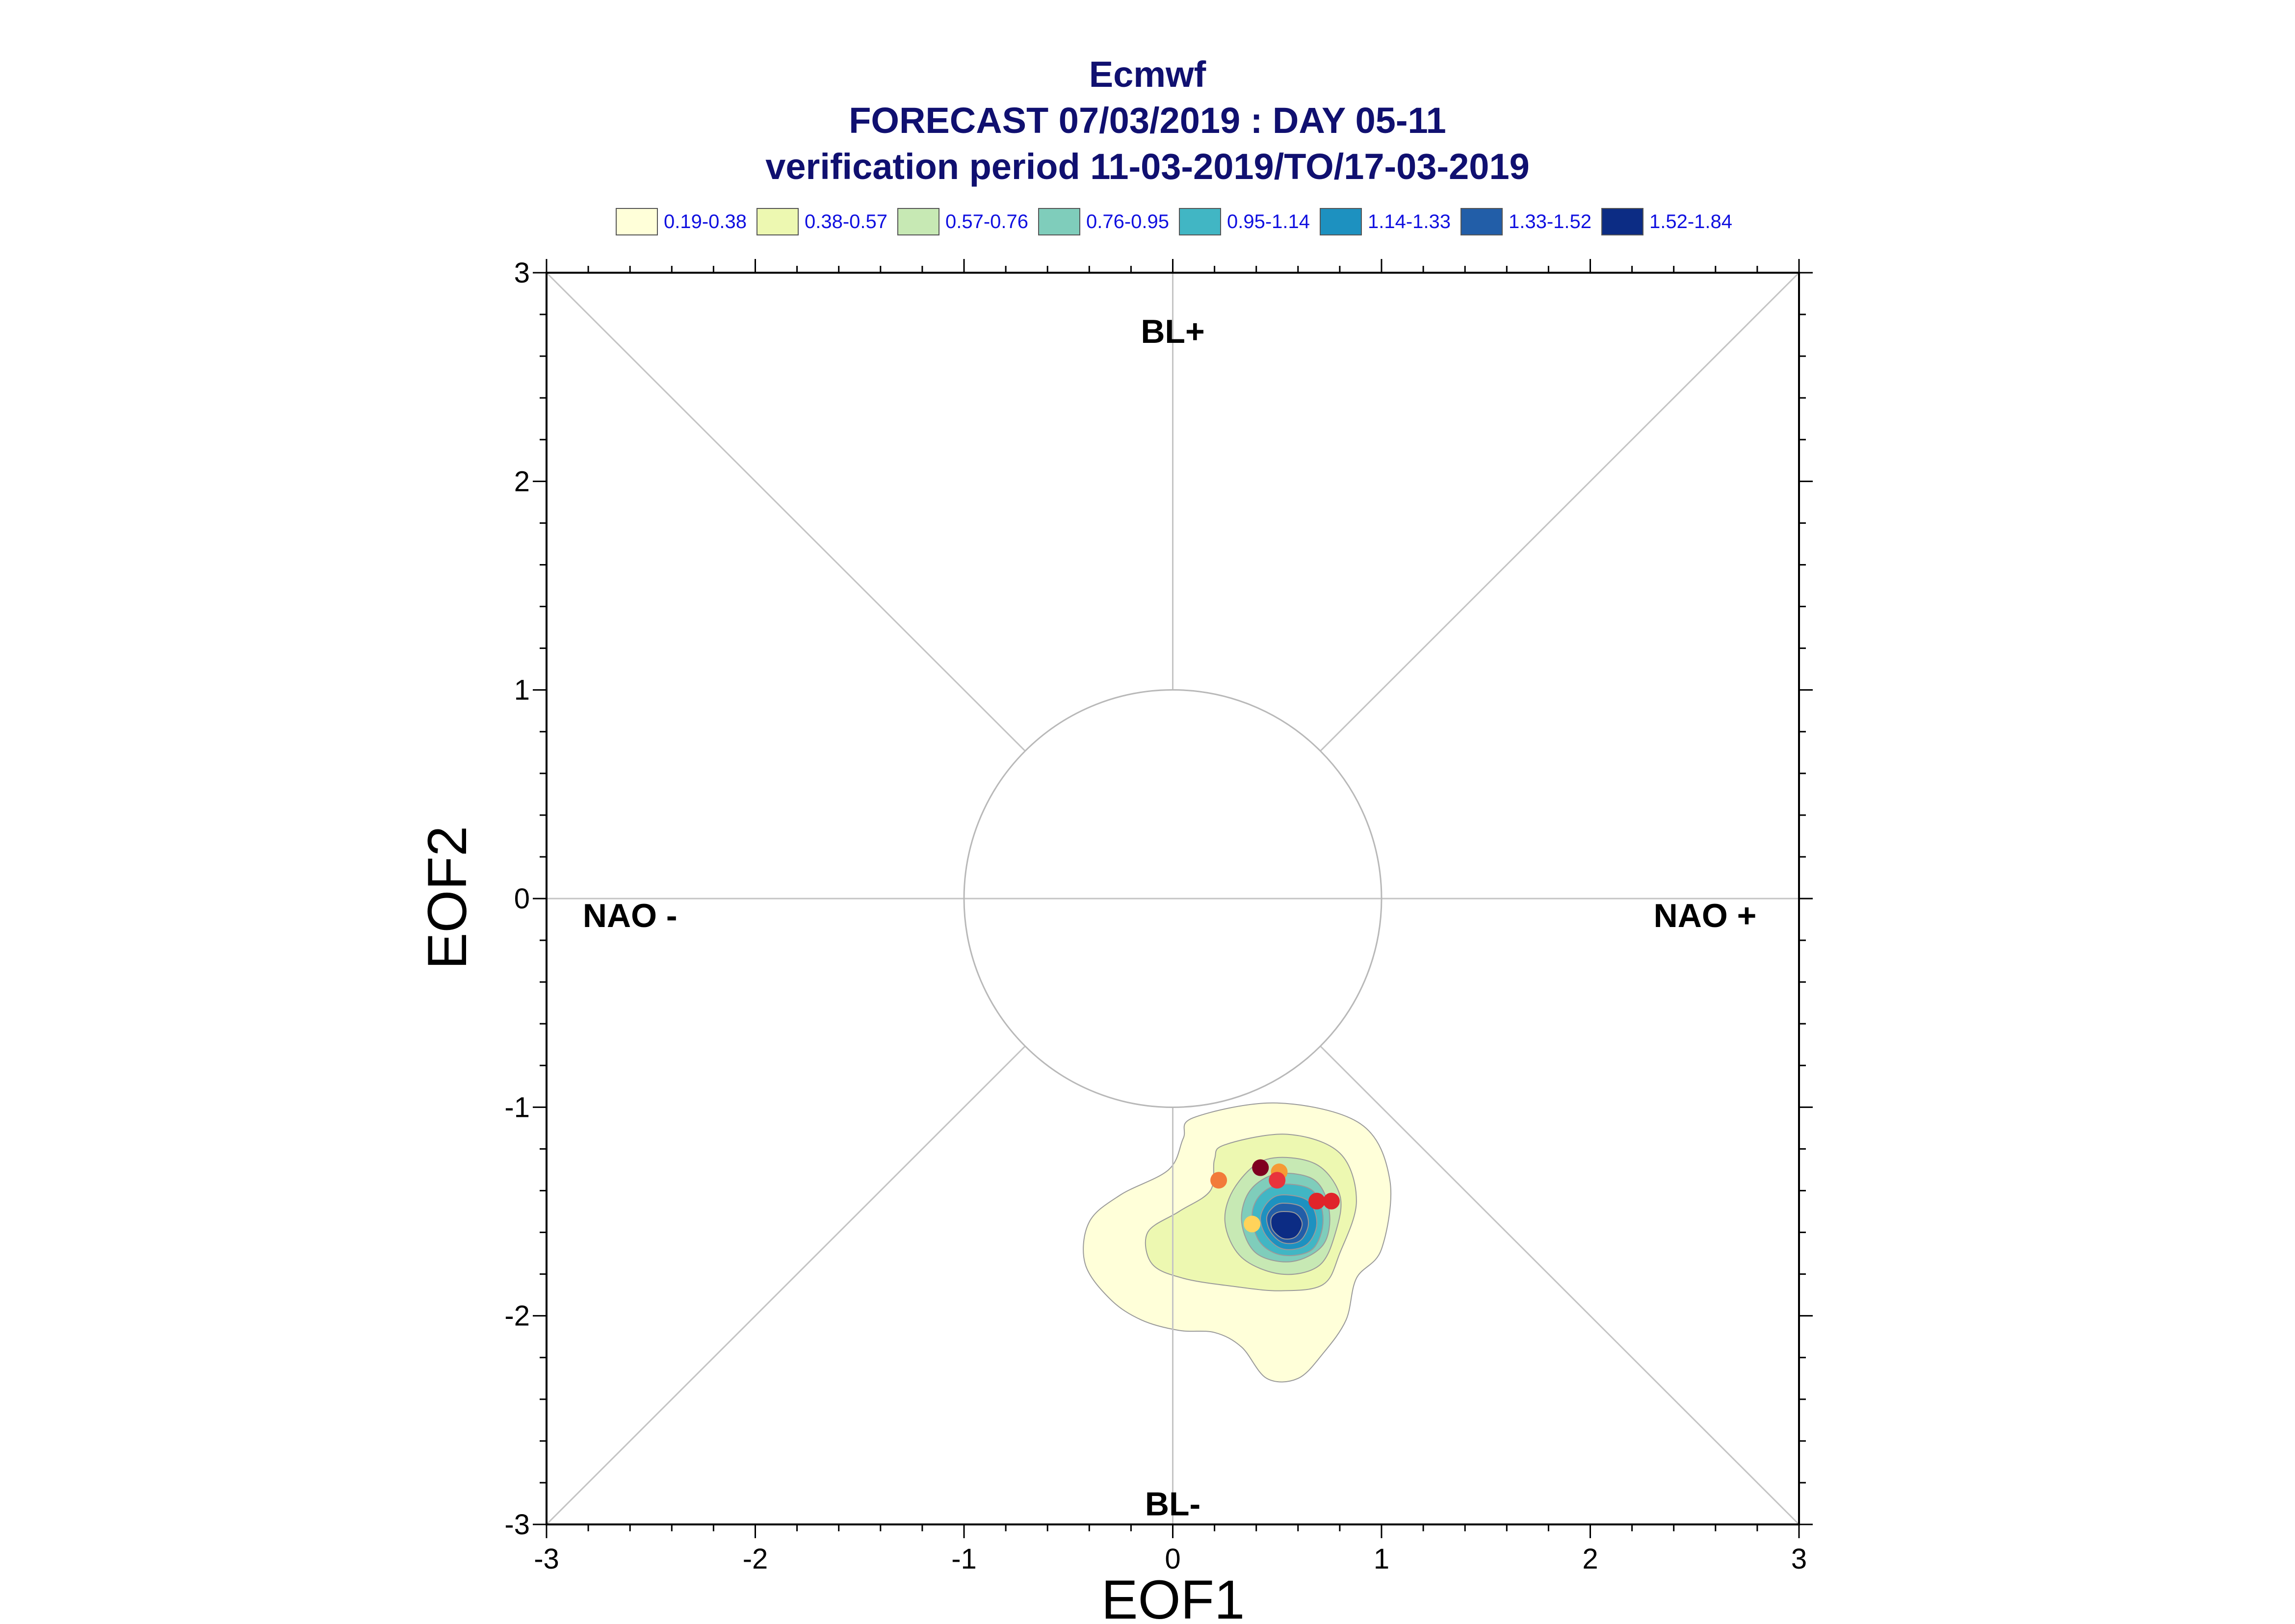 Image resolution: width=2295 pixels, height=1624 pixels. I want to click on y-tick-label: 3, so click(522, 273).